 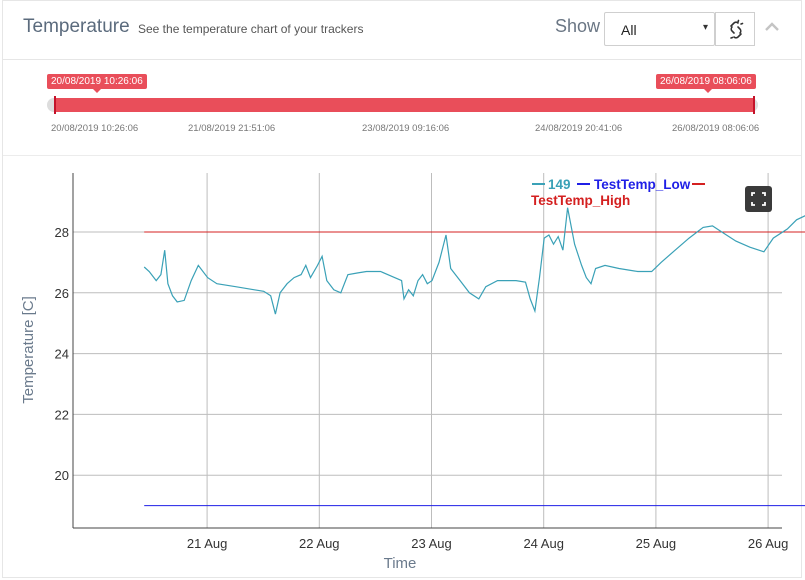 I want to click on unlink-button, so click(x=735, y=29).